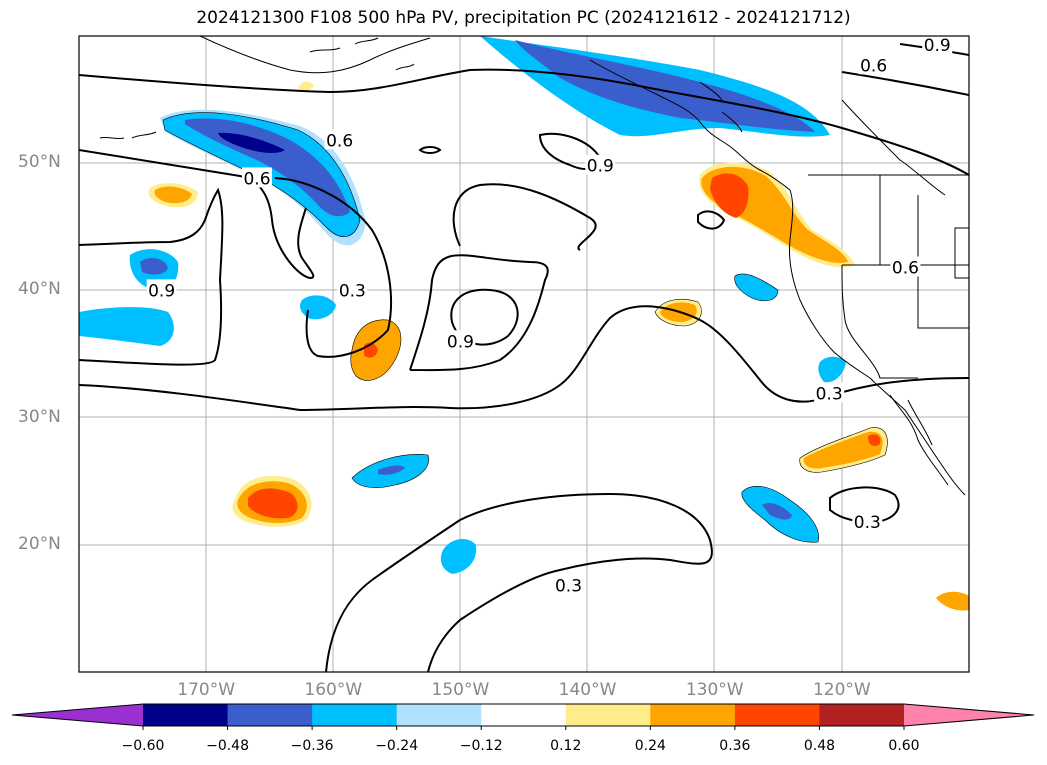 The height and width of the screenshot is (765, 1047). What do you see at coordinates (397, 746) in the screenshot?
I see `colorbar-tick-label: −0.24` at bounding box center [397, 746].